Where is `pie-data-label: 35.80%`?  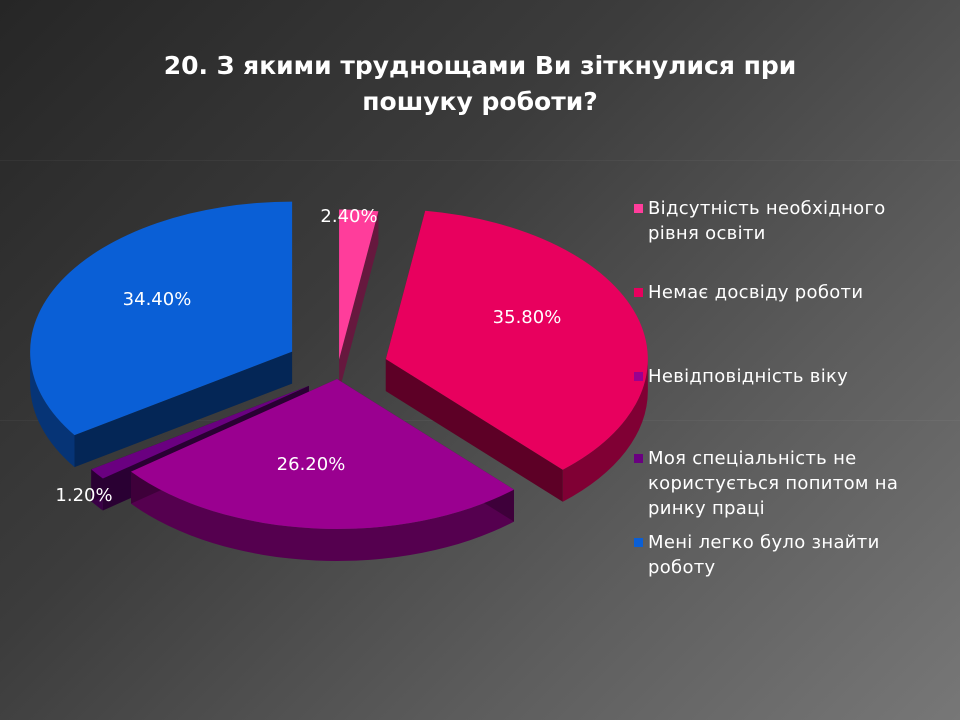
pie-data-label: 35.80% is located at coordinates (527, 317).